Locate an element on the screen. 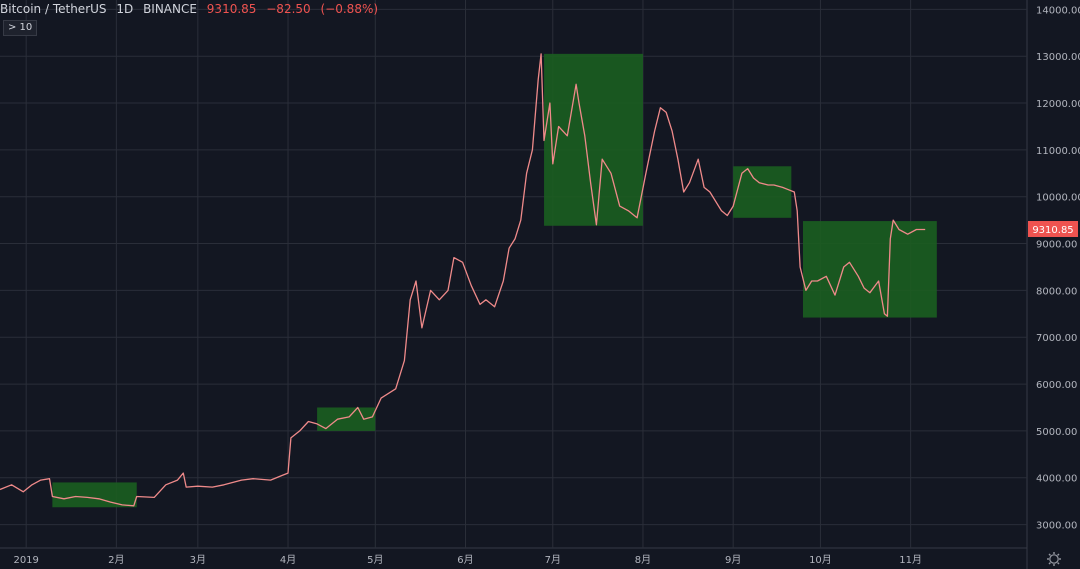  time-tick-label: 11月 is located at coordinates (910, 560).